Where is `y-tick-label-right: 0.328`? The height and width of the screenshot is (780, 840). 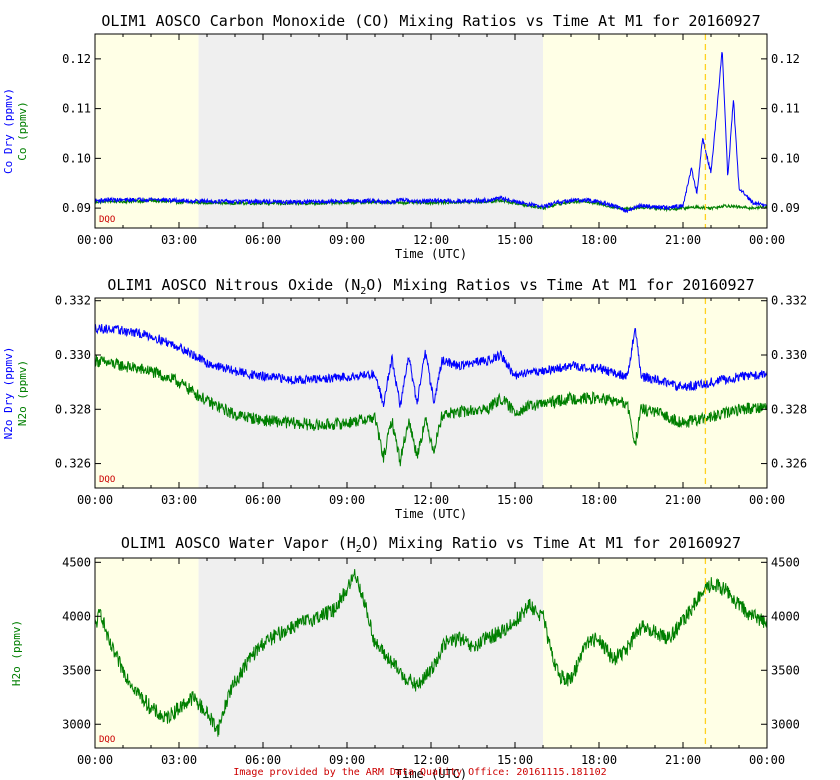 y-tick-label-right: 0.328 is located at coordinates (789, 409).